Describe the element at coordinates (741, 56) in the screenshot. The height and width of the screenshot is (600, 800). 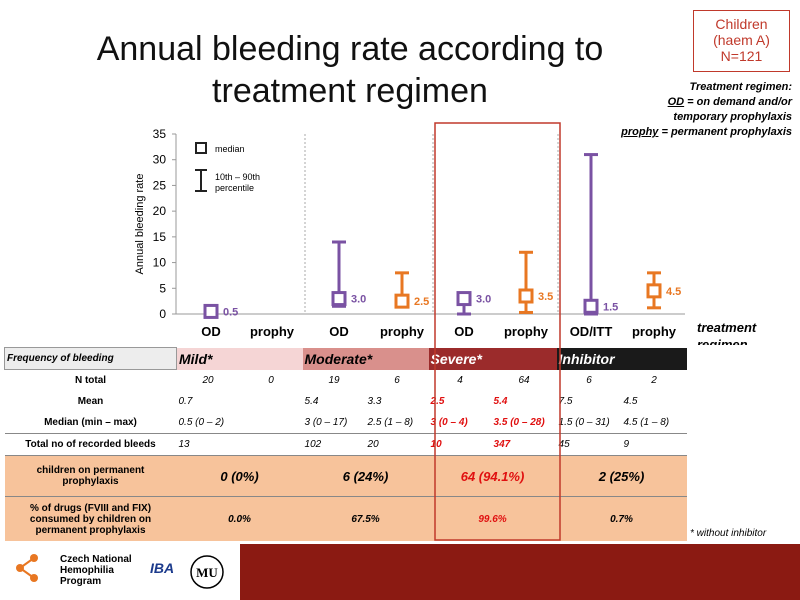
I see `badge-line3: N=121` at that location.